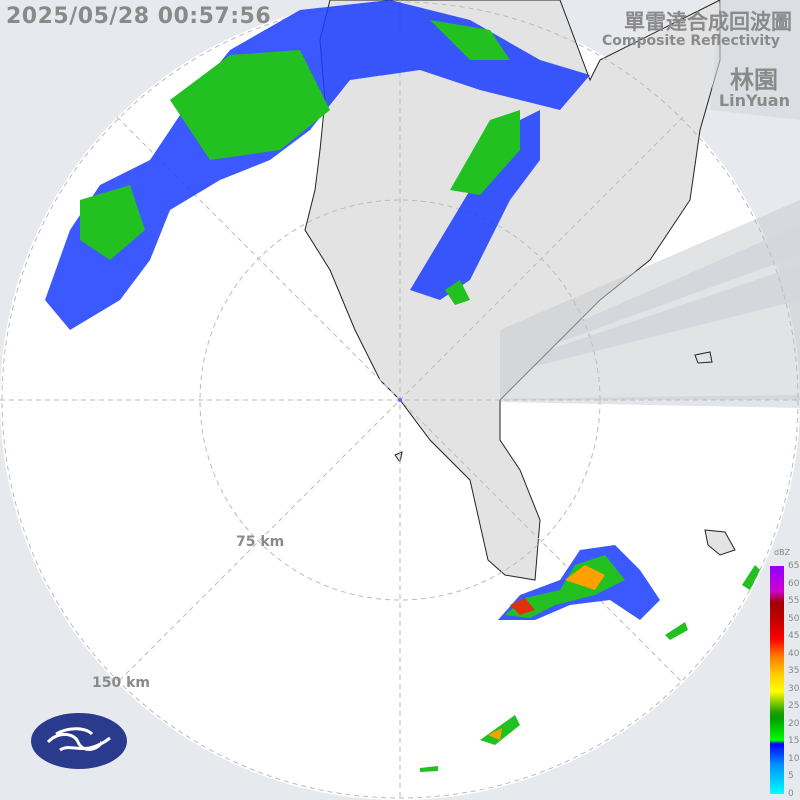 The width and height of the screenshot is (800, 800). Describe the element at coordinates (794, 636) in the screenshot. I see `legend-tick: 45` at that location.